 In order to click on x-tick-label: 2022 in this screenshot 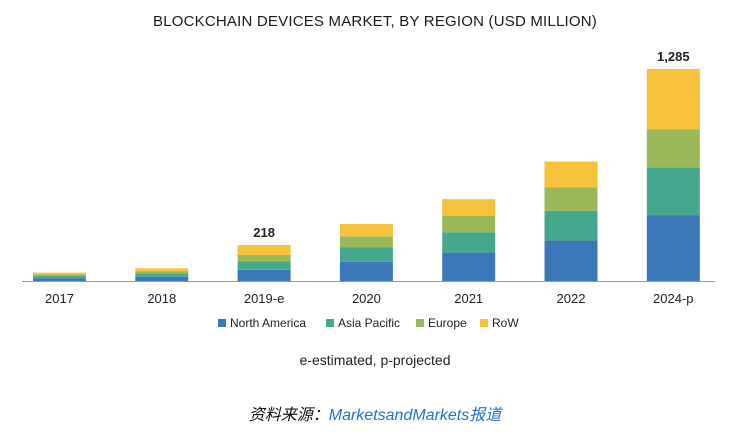, I will do `click(571, 298)`.